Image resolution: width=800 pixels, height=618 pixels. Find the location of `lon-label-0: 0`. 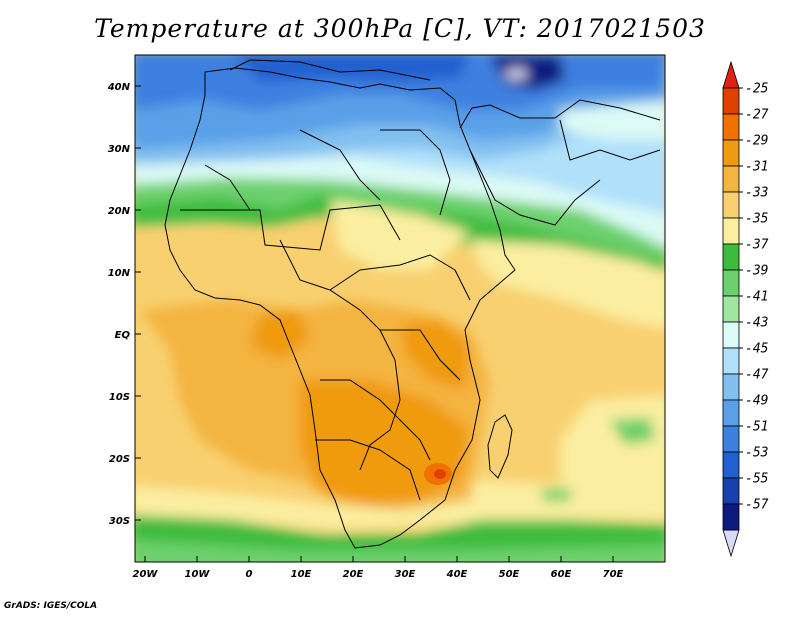

lon-label-0: 0 is located at coordinates (249, 574).